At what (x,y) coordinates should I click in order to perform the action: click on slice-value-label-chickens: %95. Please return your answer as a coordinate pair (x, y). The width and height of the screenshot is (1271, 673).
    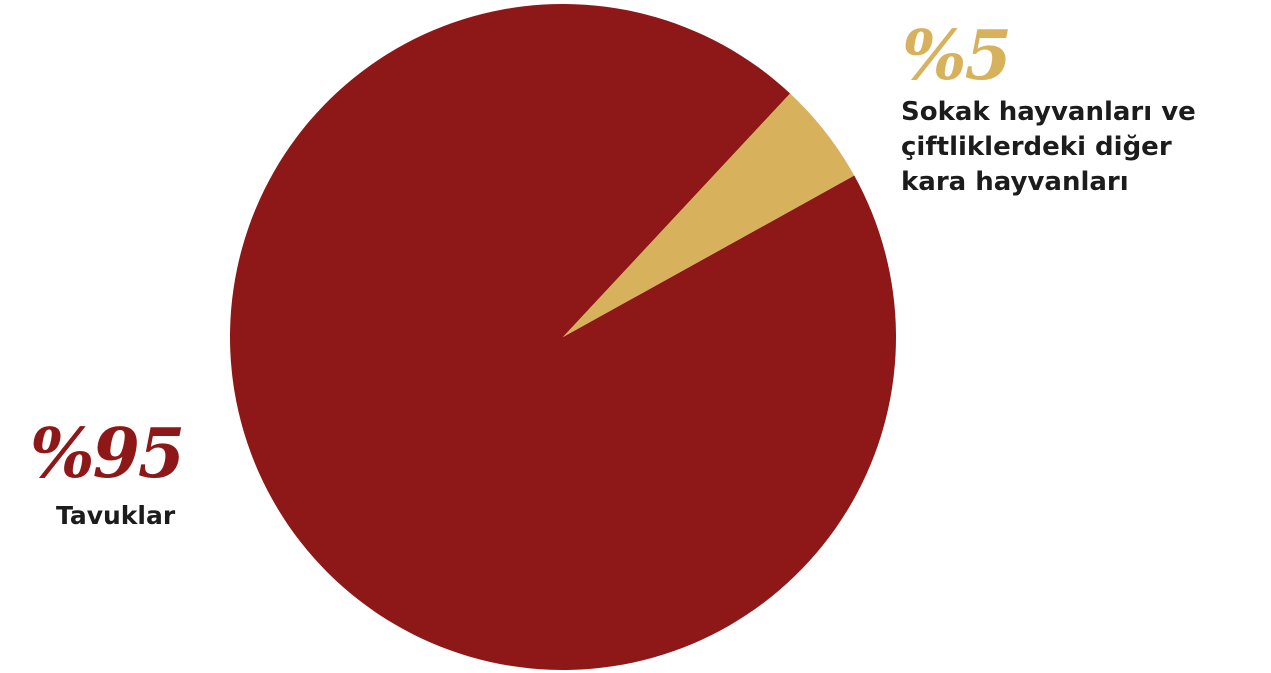
    Looking at the image, I should click on (107, 454).